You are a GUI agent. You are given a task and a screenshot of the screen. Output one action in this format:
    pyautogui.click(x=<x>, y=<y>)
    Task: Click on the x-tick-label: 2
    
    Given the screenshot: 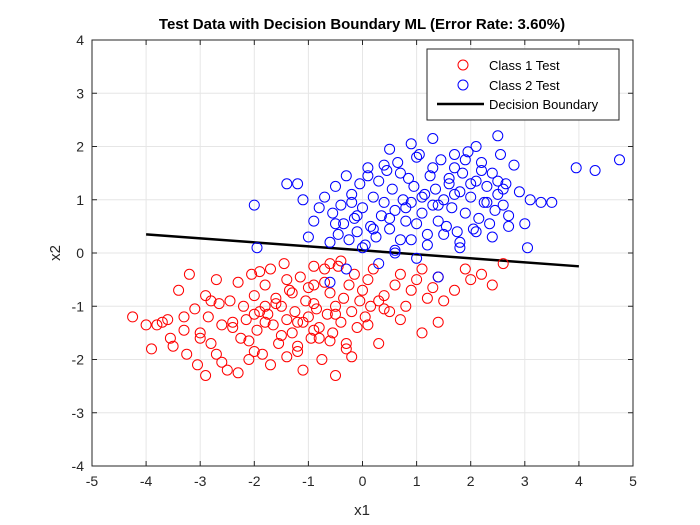 What is the action you would take?
    pyautogui.click(x=471, y=481)
    